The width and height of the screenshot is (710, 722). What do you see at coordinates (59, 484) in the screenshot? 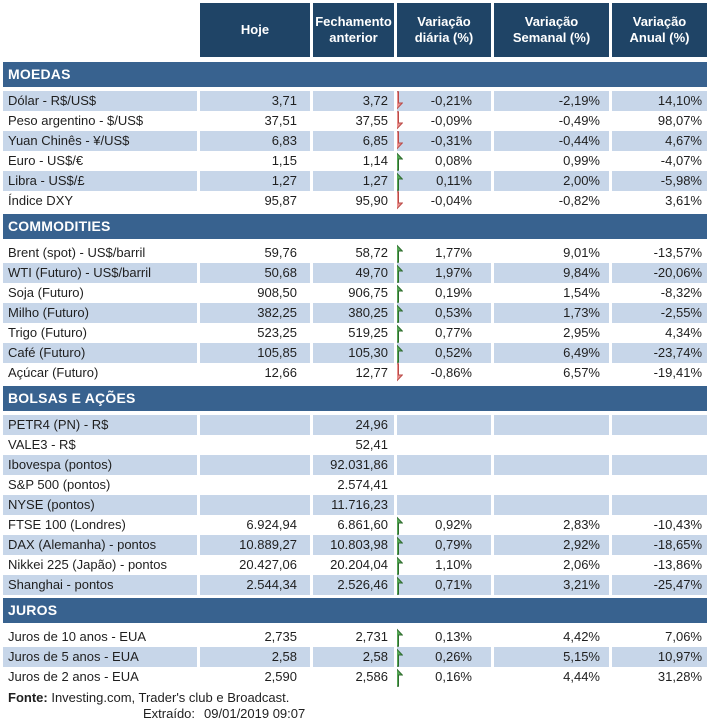
I see `cell-label: S&P 500 (pontos)` at bounding box center [59, 484].